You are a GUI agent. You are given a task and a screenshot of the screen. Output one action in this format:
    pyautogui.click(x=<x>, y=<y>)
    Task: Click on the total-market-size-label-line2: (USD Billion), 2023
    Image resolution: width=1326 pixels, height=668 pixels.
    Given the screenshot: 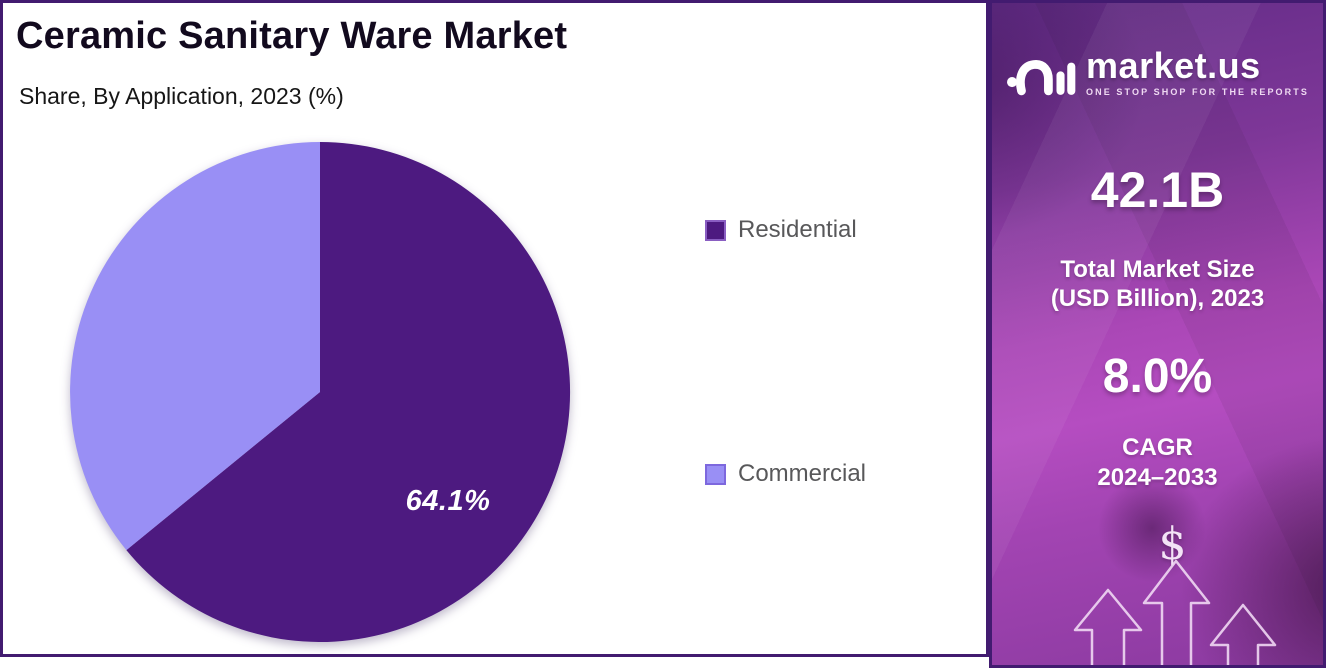 What is the action you would take?
    pyautogui.click(x=1157, y=298)
    